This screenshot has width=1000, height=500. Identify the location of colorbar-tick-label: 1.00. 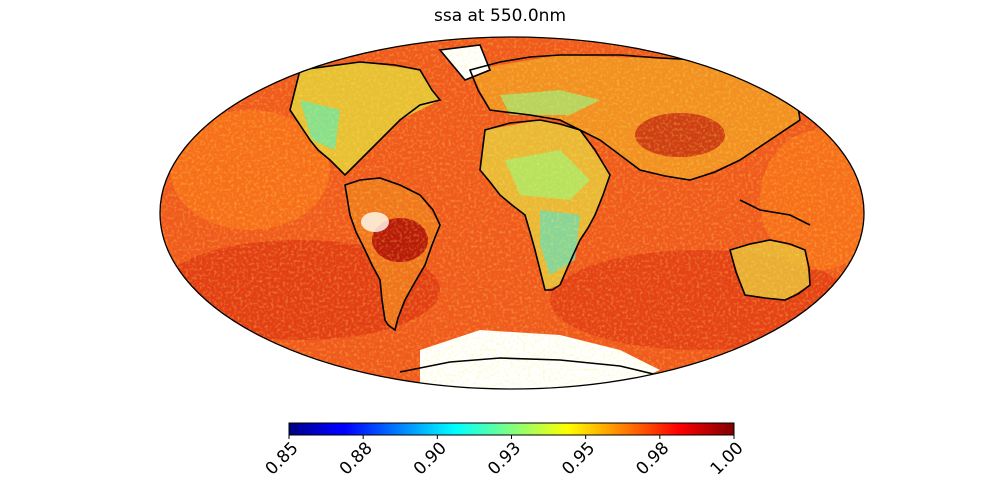
(727, 458).